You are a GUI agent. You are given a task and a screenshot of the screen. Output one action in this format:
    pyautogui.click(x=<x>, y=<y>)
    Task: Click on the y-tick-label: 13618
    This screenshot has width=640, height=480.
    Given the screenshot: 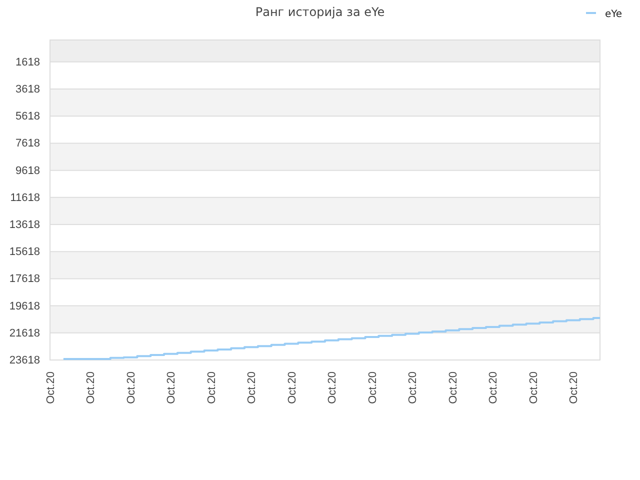 What is the action you would take?
    pyautogui.click(x=24, y=225)
    